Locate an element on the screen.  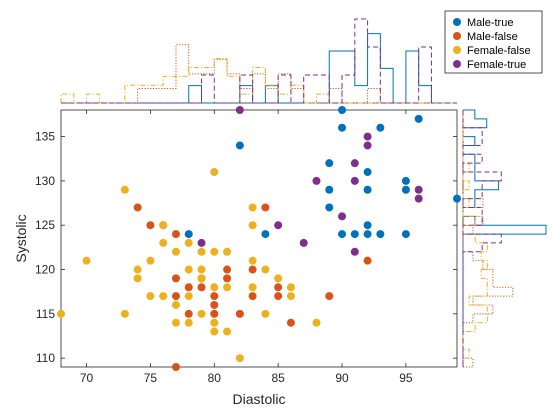
x-axis-label: Diastolic is located at coordinates (259, 399).